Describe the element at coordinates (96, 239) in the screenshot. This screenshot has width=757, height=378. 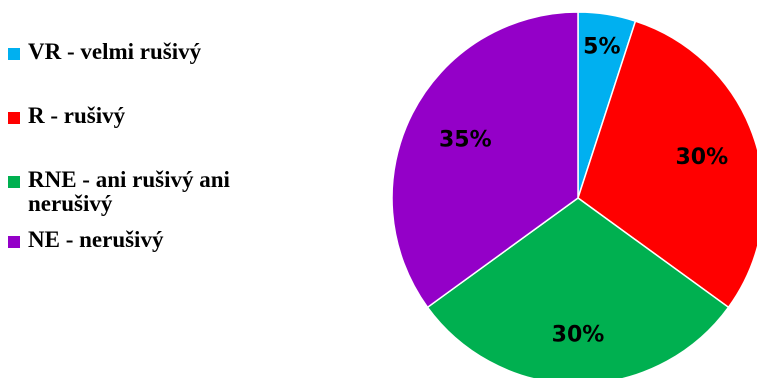
I see `legend-label-ne: NE - nerušivý` at that location.